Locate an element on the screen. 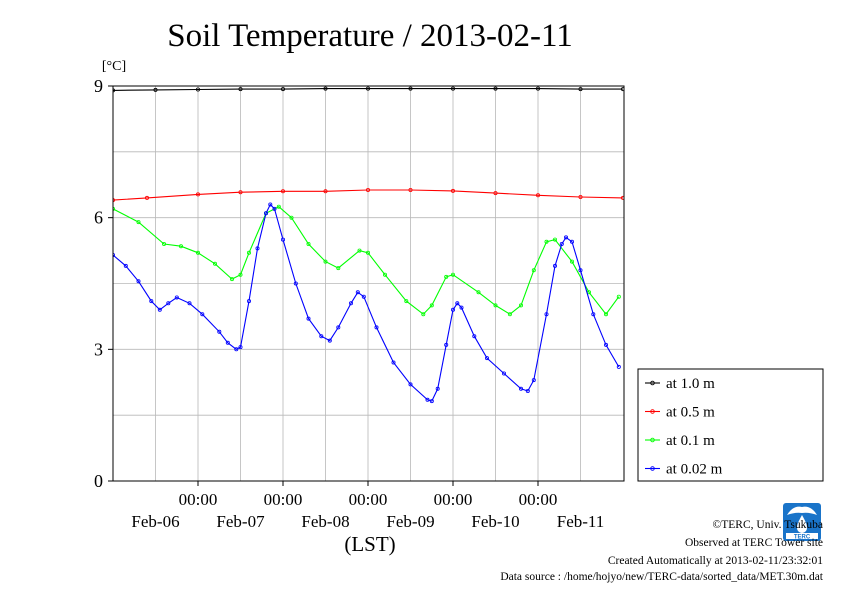  legend-label: at 0.1 m is located at coordinates (690, 441).